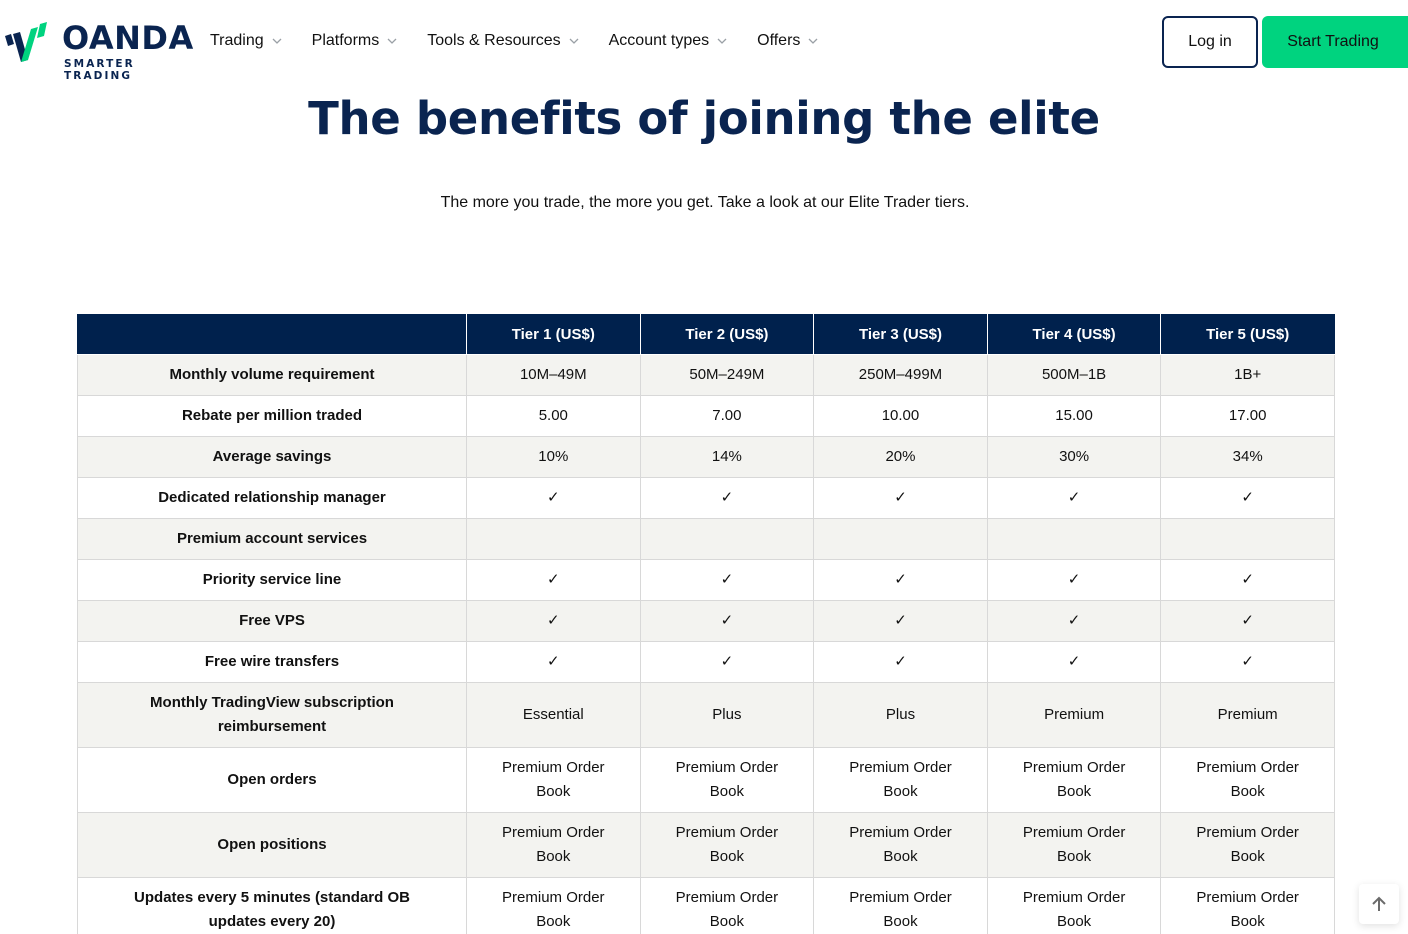  What do you see at coordinates (272, 621) in the screenshot?
I see `feature-cell: Free VPS` at bounding box center [272, 621].